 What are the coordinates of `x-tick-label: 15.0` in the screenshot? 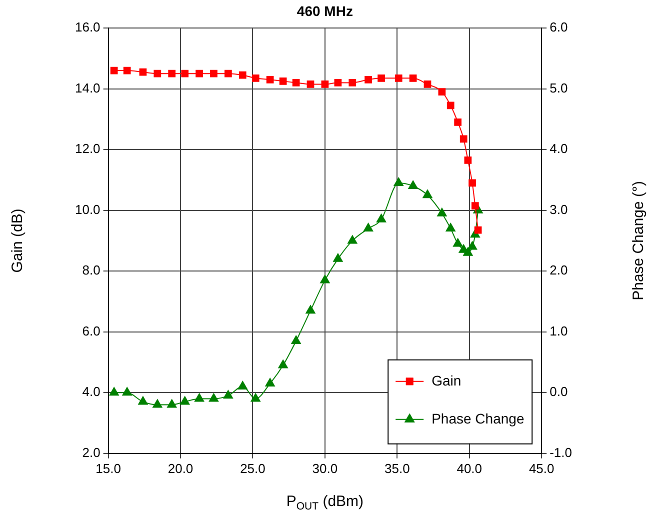 It's located at (108, 468).